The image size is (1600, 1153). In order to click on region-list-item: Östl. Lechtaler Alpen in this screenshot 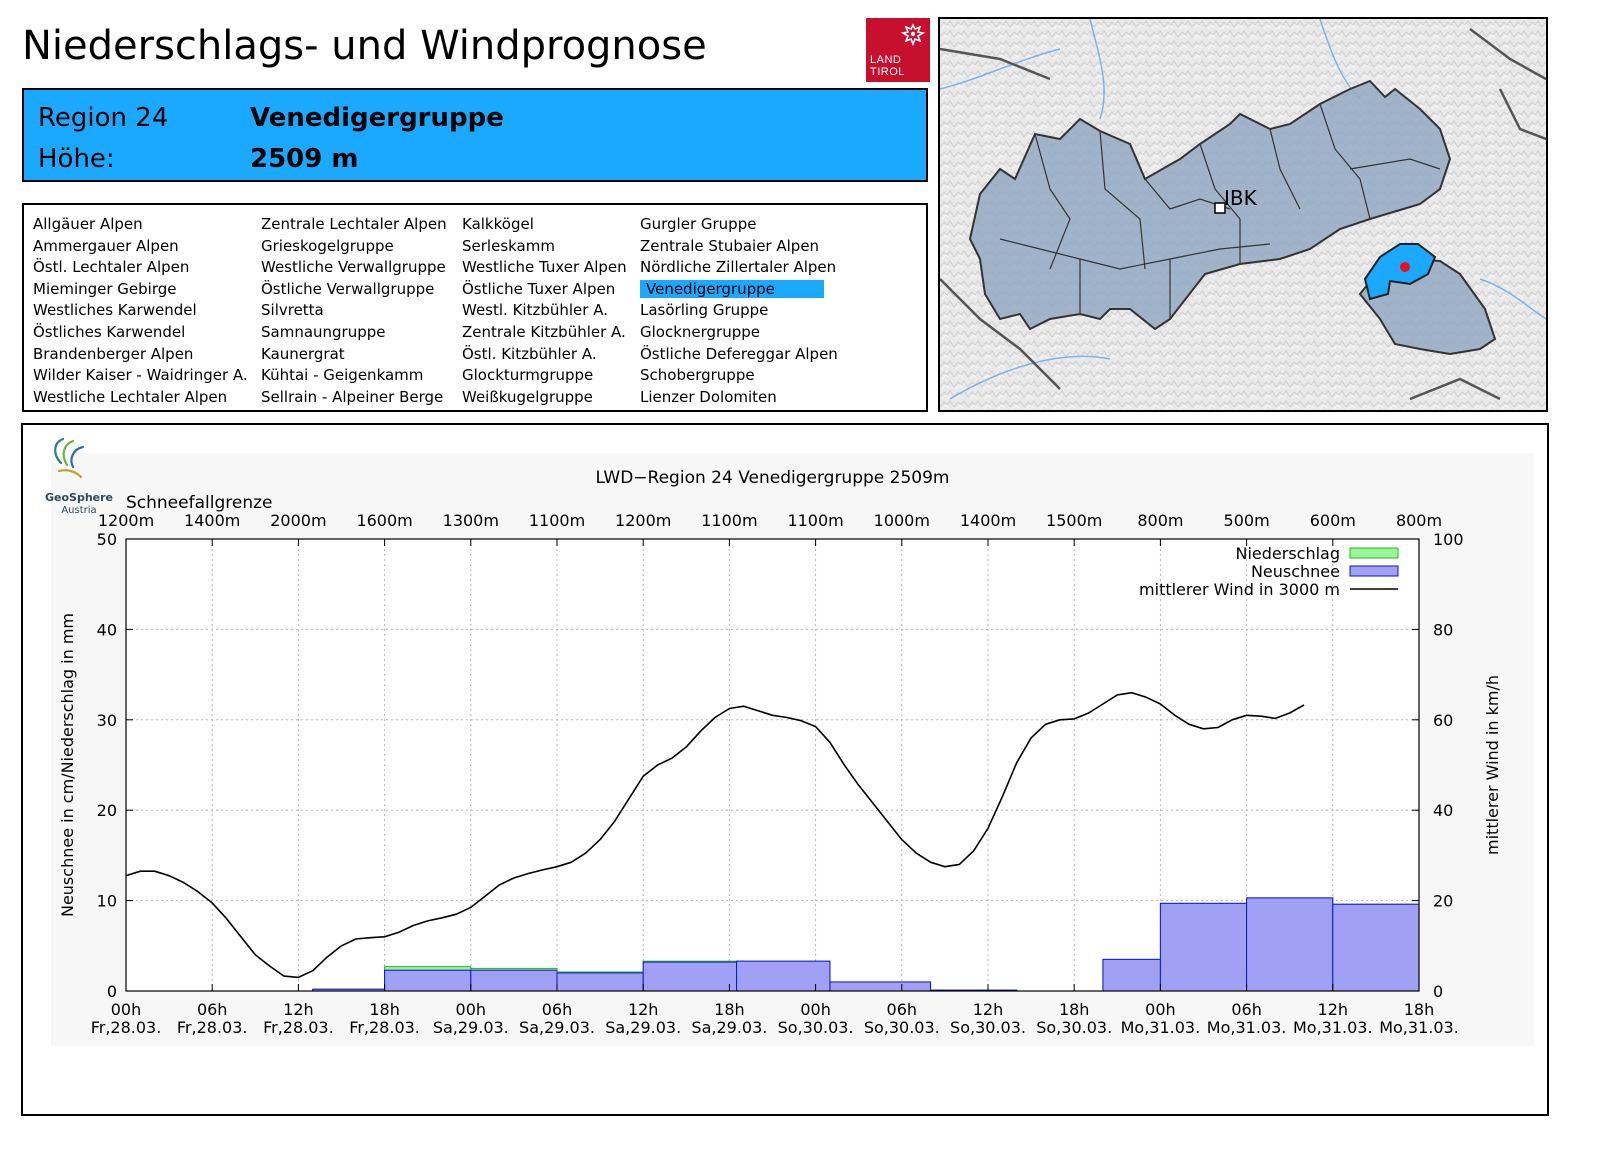, I will do `click(111, 267)`.